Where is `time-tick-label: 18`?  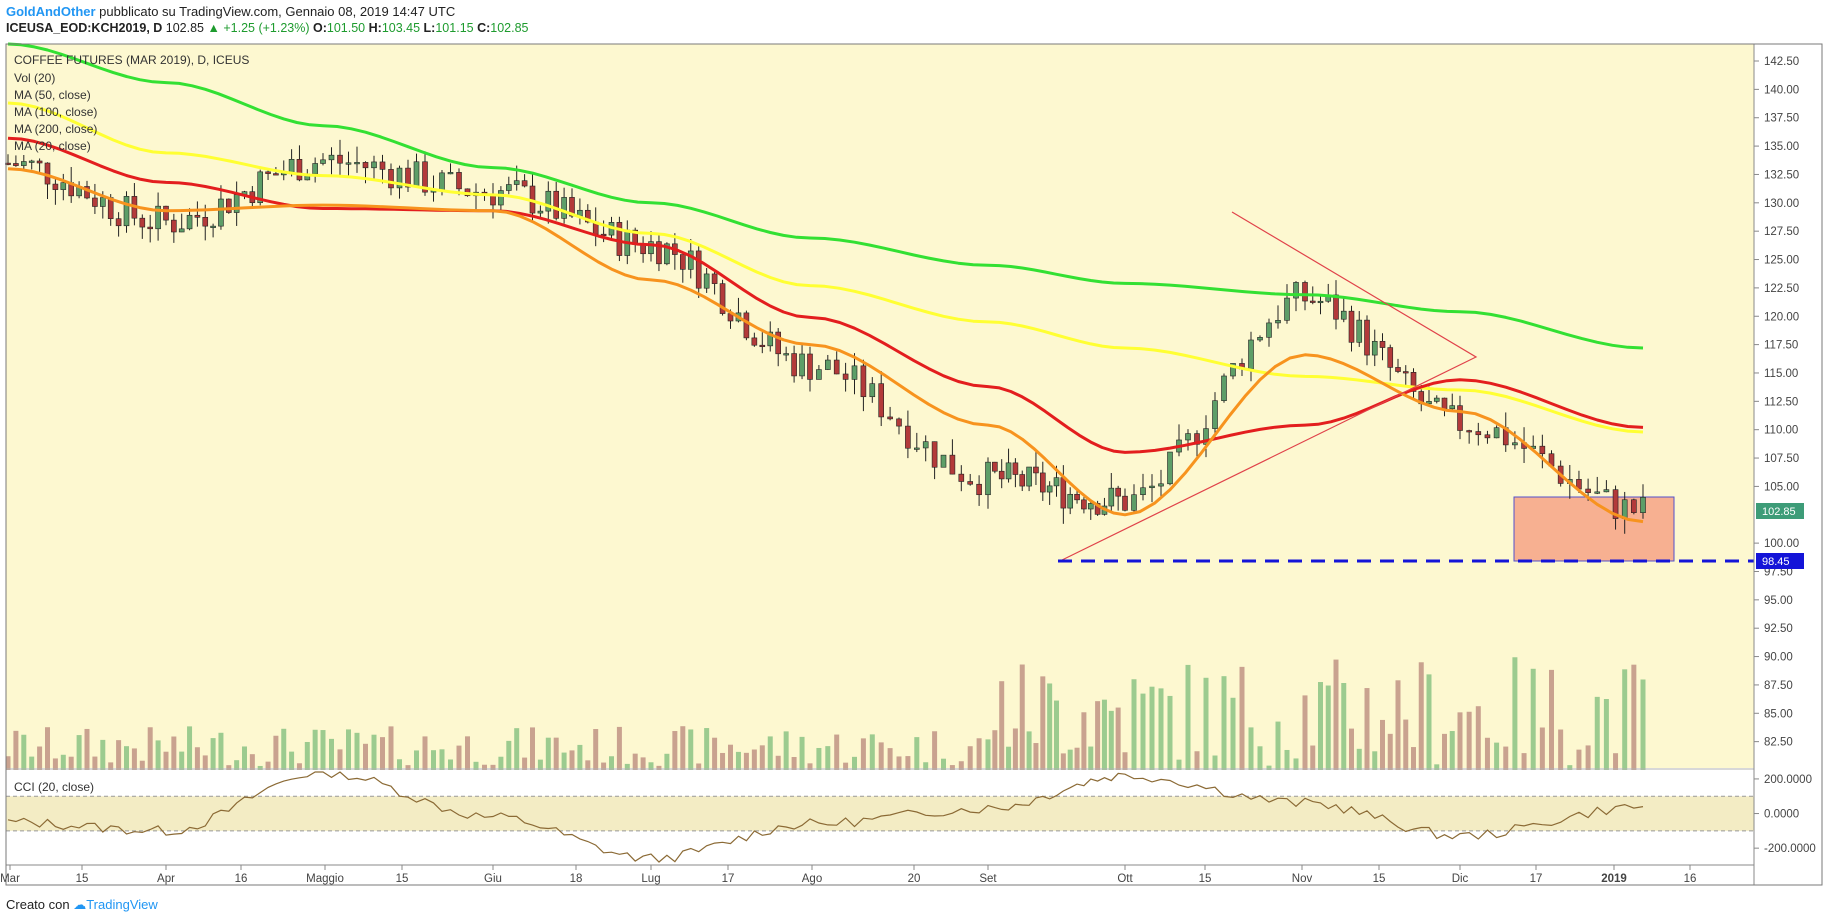 time-tick-label: 18 is located at coordinates (576, 879).